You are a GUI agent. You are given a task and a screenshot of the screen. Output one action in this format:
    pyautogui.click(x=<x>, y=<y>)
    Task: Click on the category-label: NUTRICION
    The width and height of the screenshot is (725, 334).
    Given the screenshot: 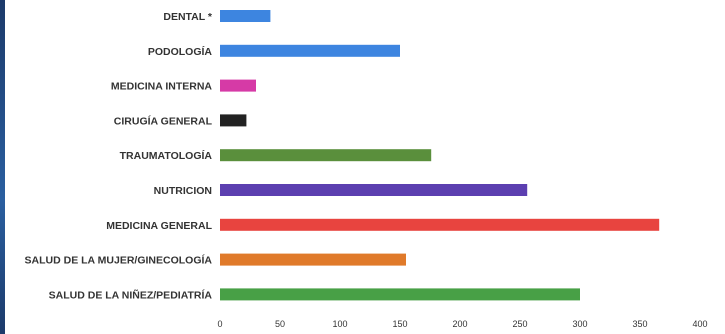 What is the action you would take?
    pyautogui.click(x=183, y=191)
    